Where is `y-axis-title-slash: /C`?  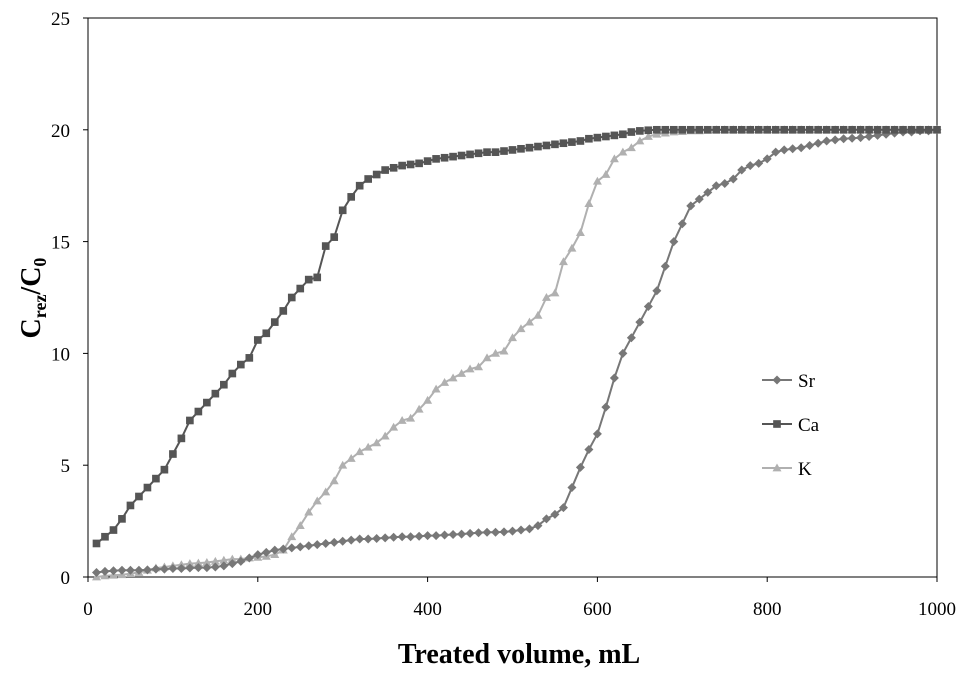 y-axis-title-slash: /C is located at coordinates (31, 281).